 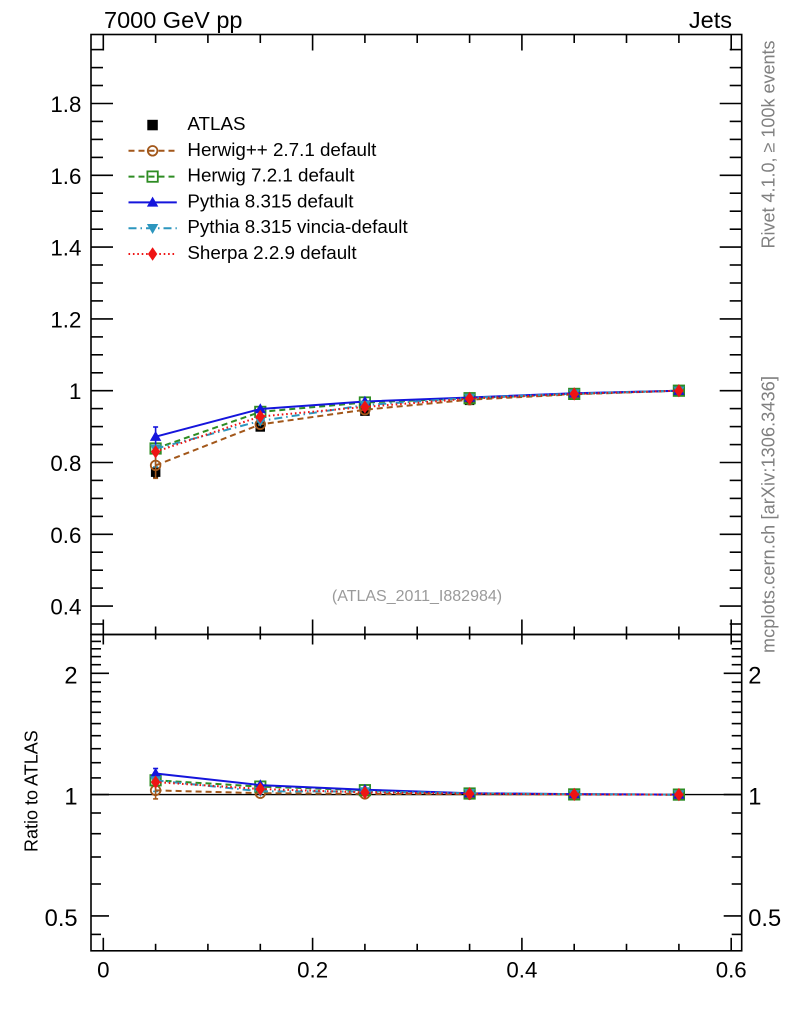 I want to click on svg-text: 1.4, so click(x=65, y=248).